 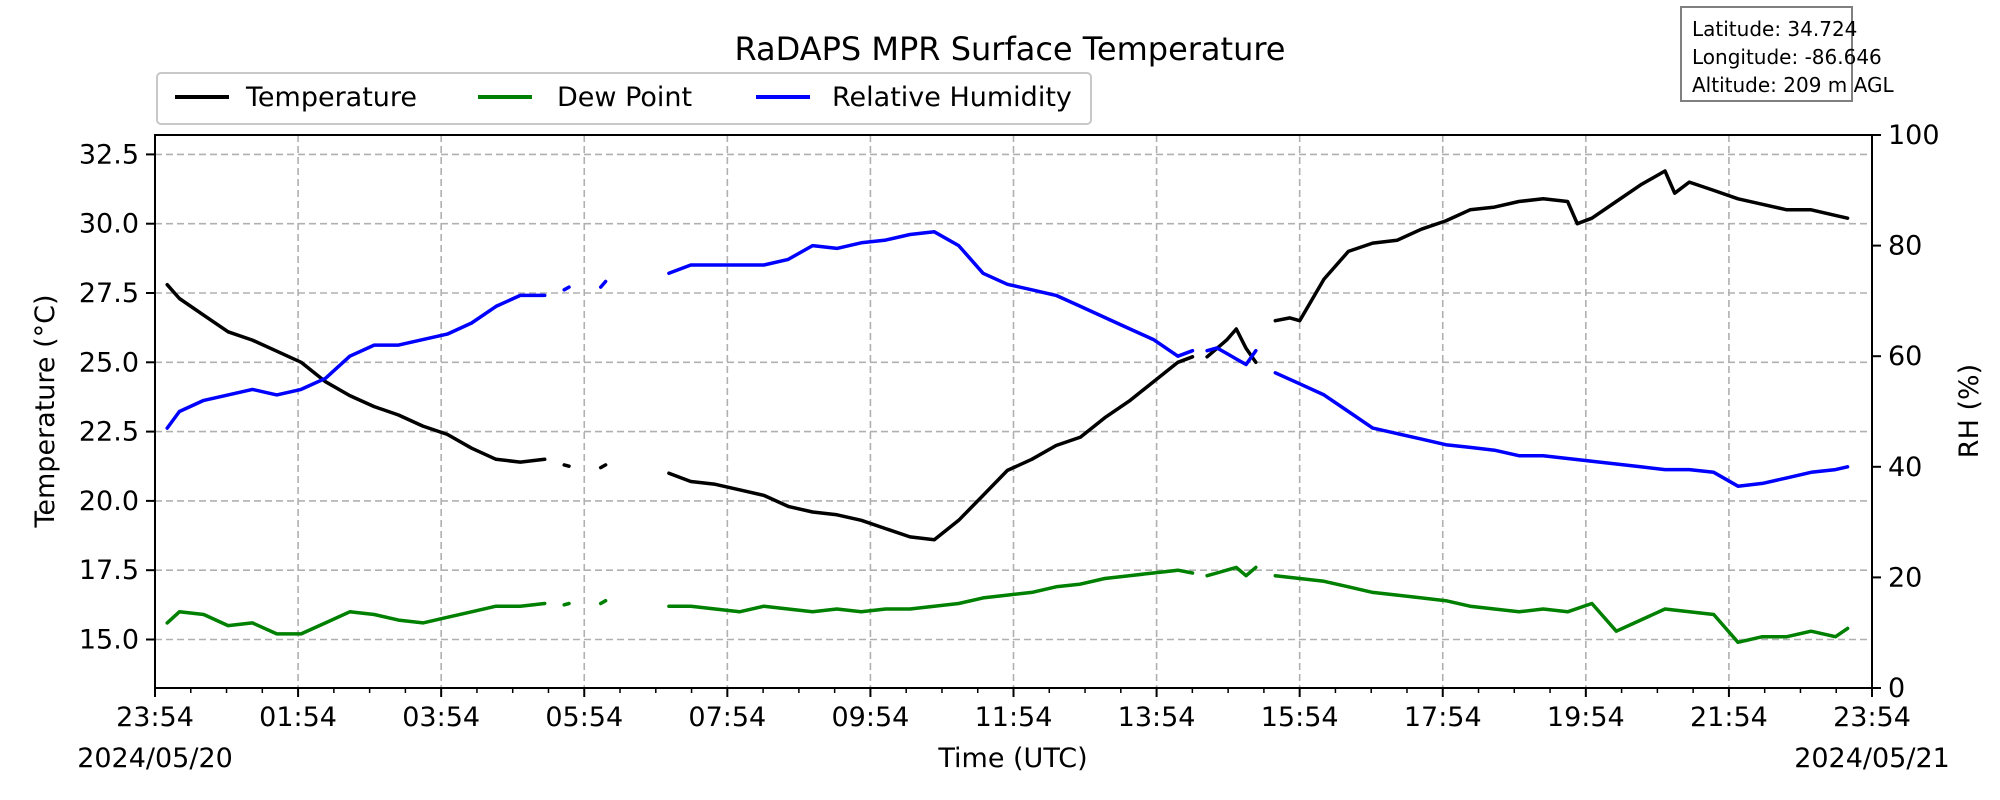 I want to click on longitude-text: Longitude: -86.646, so click(x=1787, y=57).